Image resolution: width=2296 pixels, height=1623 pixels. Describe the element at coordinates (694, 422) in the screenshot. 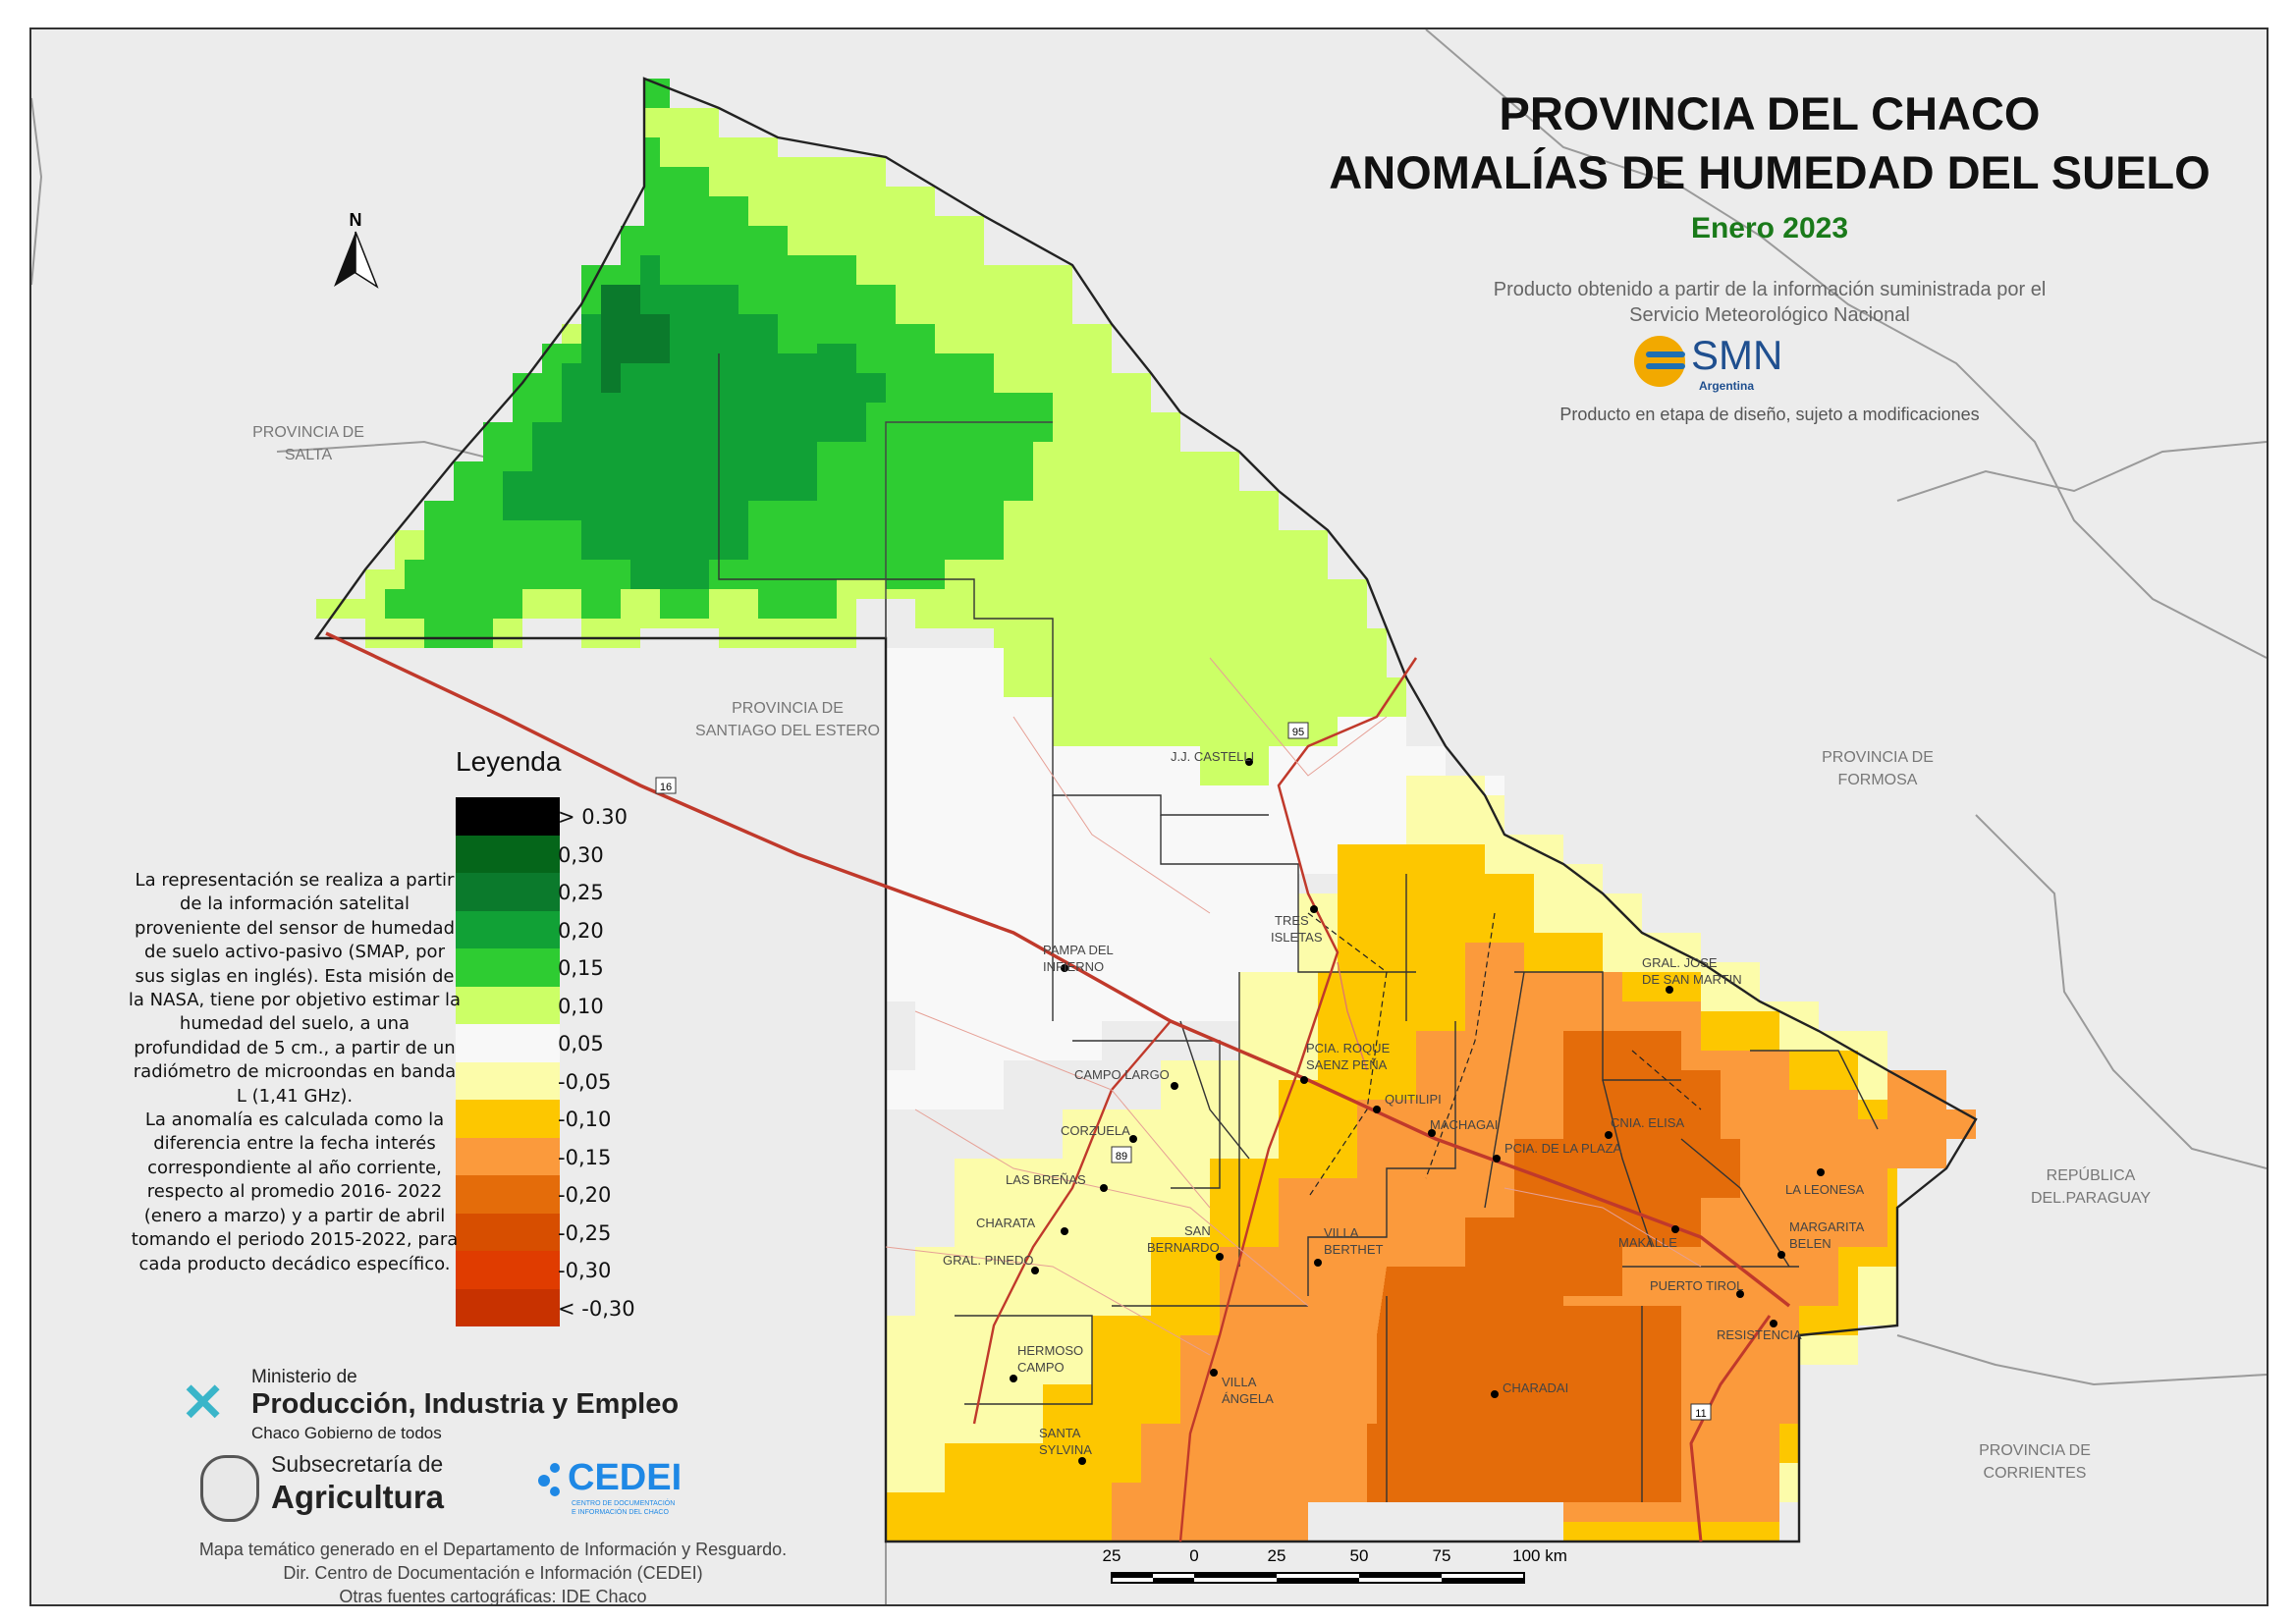

I see `zone-dark-green` at that location.